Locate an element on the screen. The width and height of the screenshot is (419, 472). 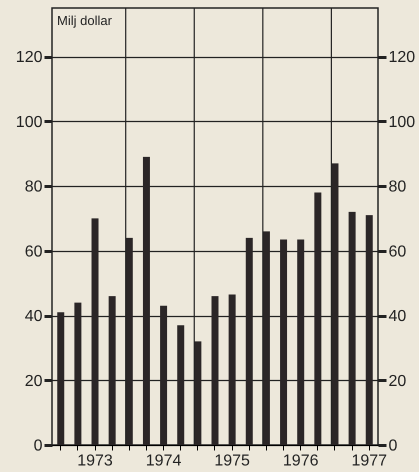
y2-tick-label: 40 is located at coordinates (397, 317).